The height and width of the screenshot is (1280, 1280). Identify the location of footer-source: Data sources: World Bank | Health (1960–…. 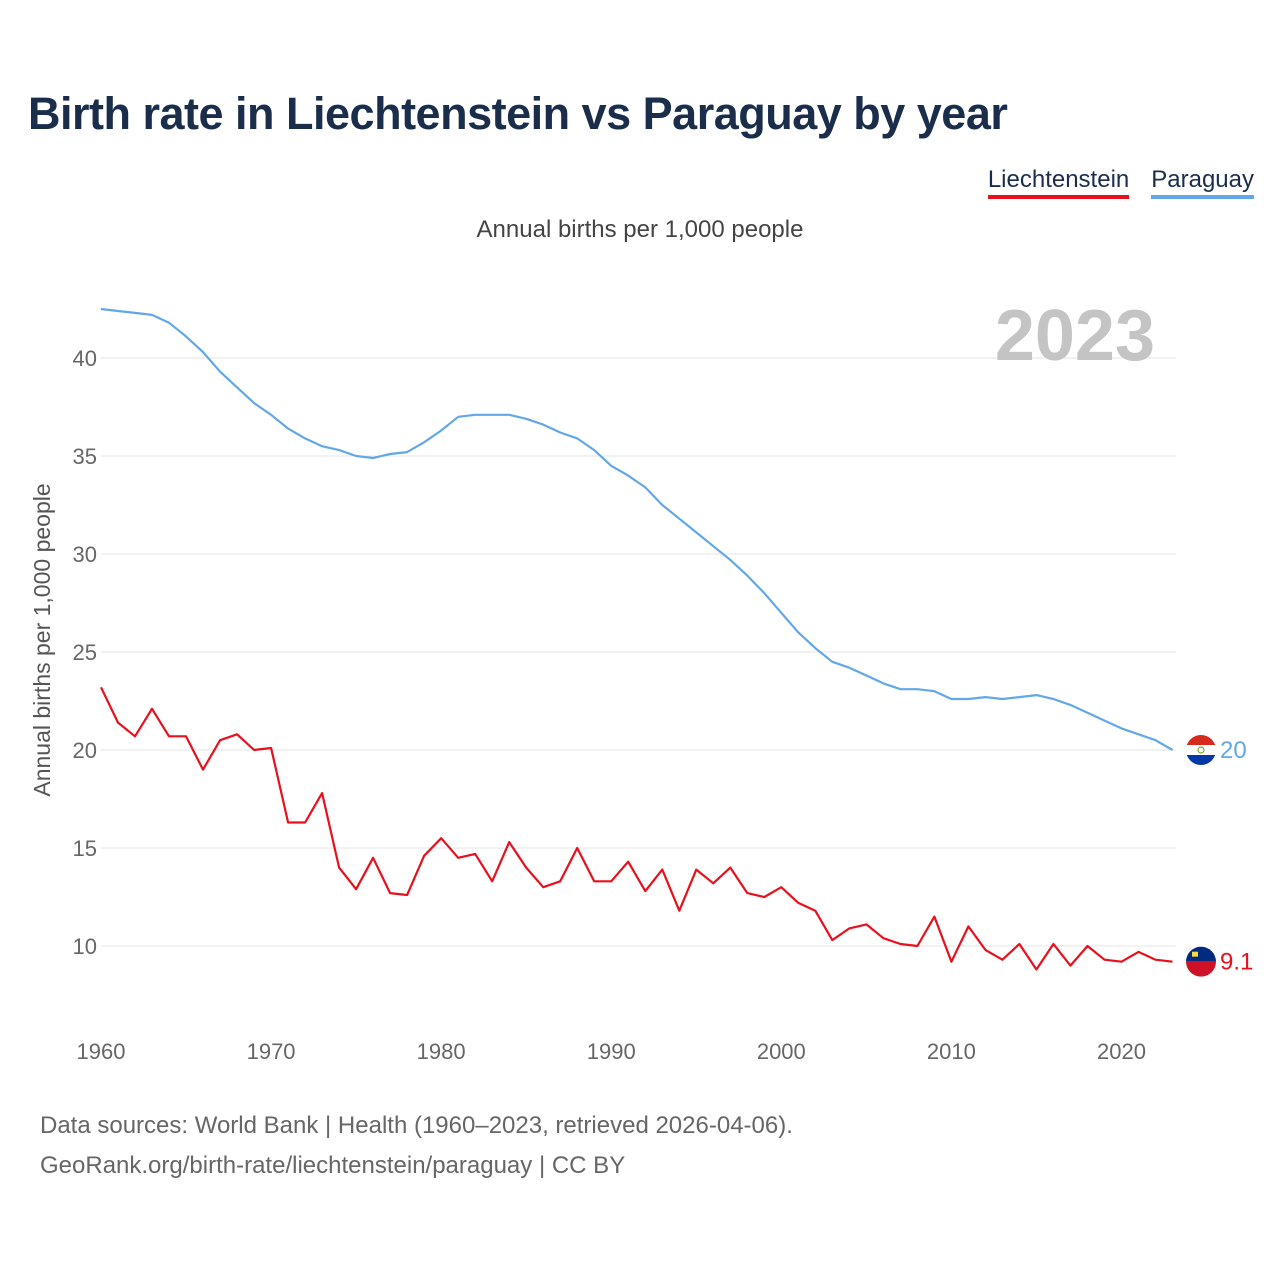
(416, 1125).